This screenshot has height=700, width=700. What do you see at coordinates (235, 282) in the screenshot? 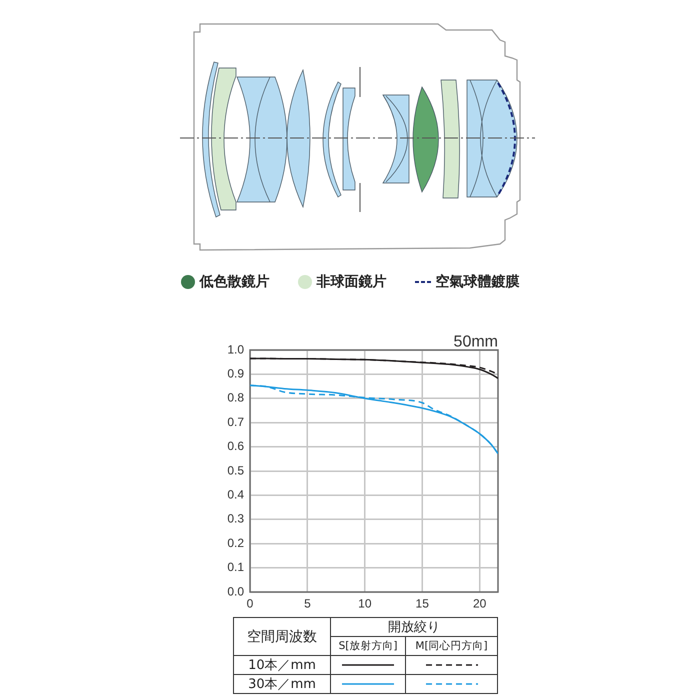
I see `text: 低色散鏡片` at bounding box center [235, 282].